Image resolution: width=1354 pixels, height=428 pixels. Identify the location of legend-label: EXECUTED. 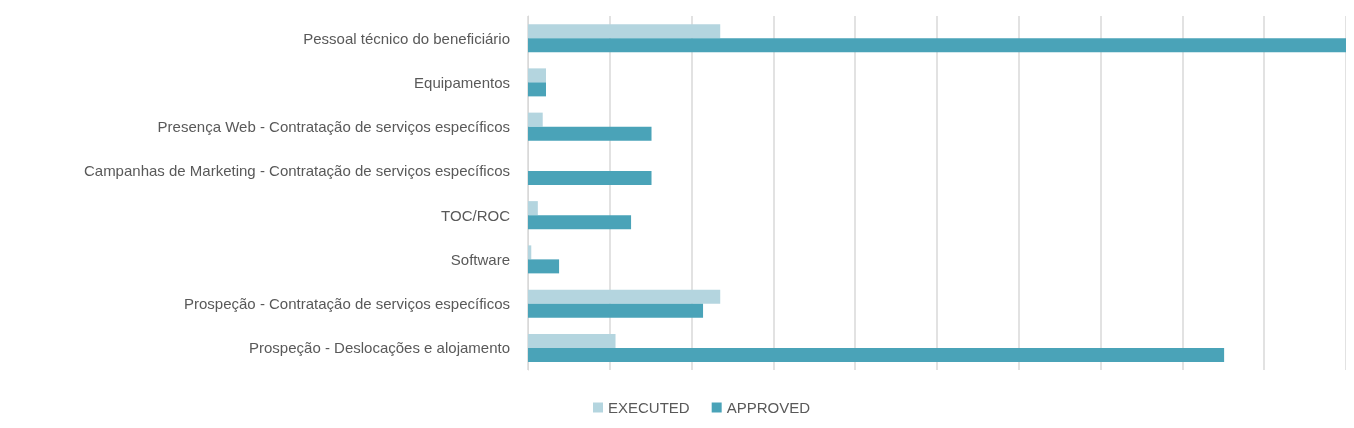
(649, 407).